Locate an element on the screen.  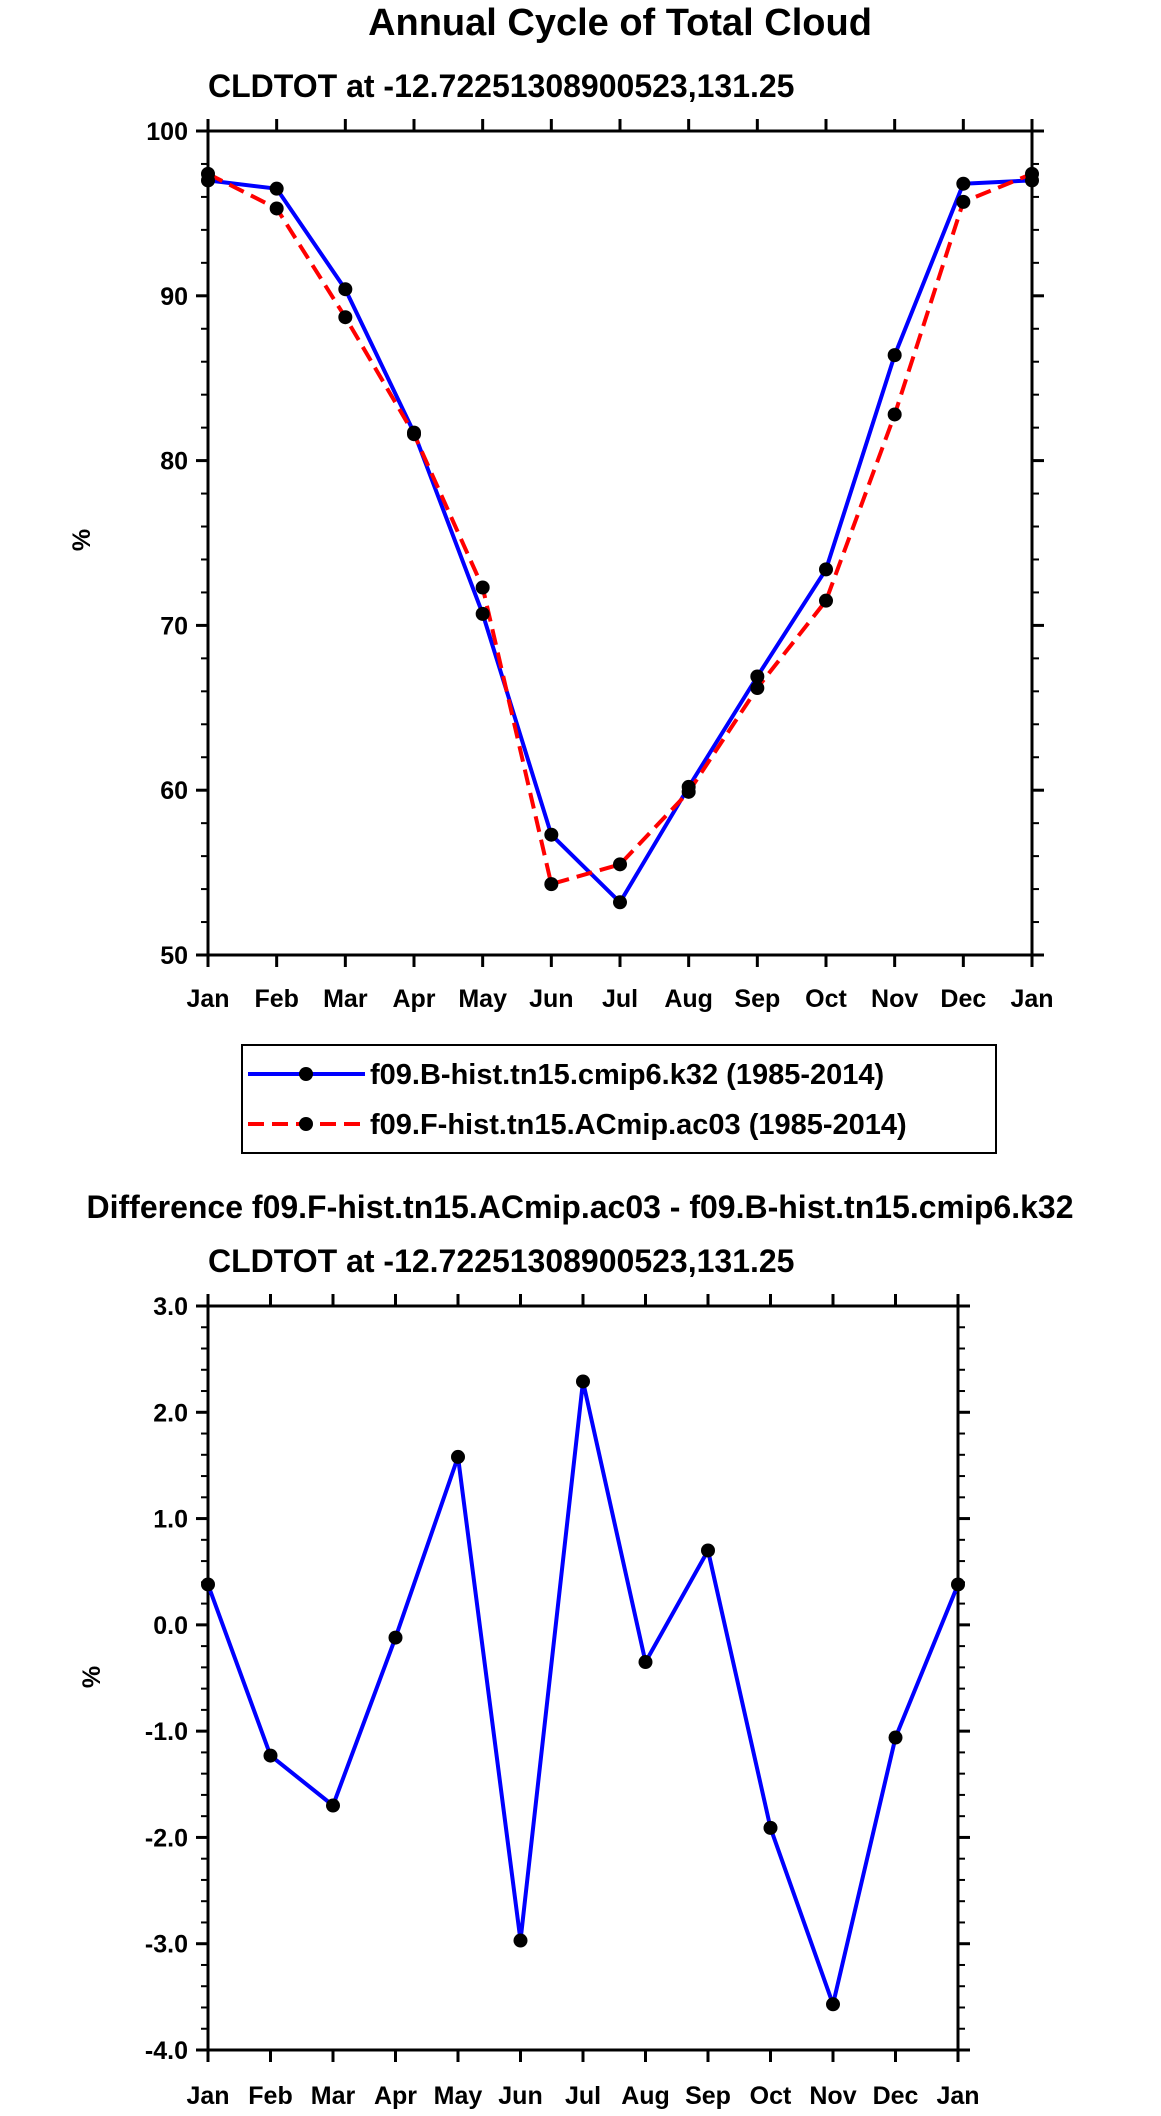
top-chart-xtick-label: Oct is located at coordinates (826, 999).